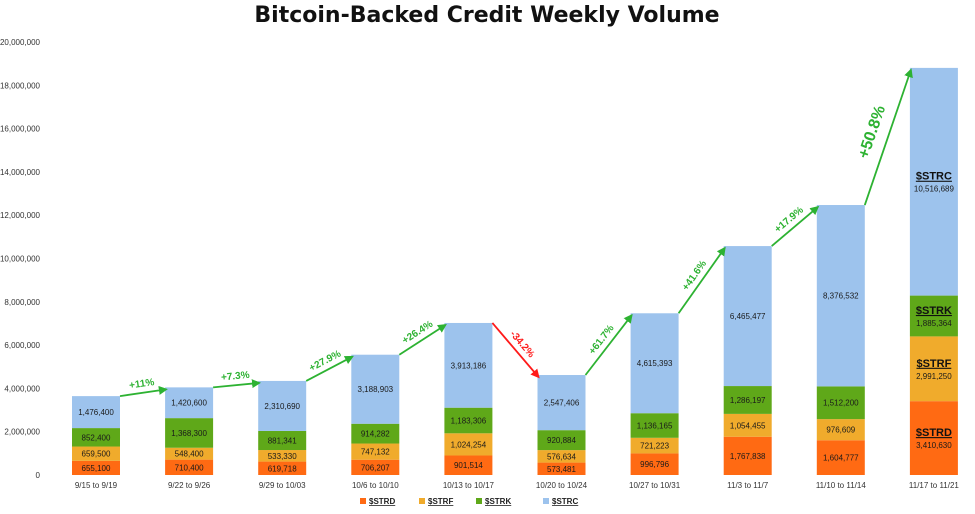 This screenshot has height=514, width=975. I want to click on change-label: +11%, so click(141, 384).